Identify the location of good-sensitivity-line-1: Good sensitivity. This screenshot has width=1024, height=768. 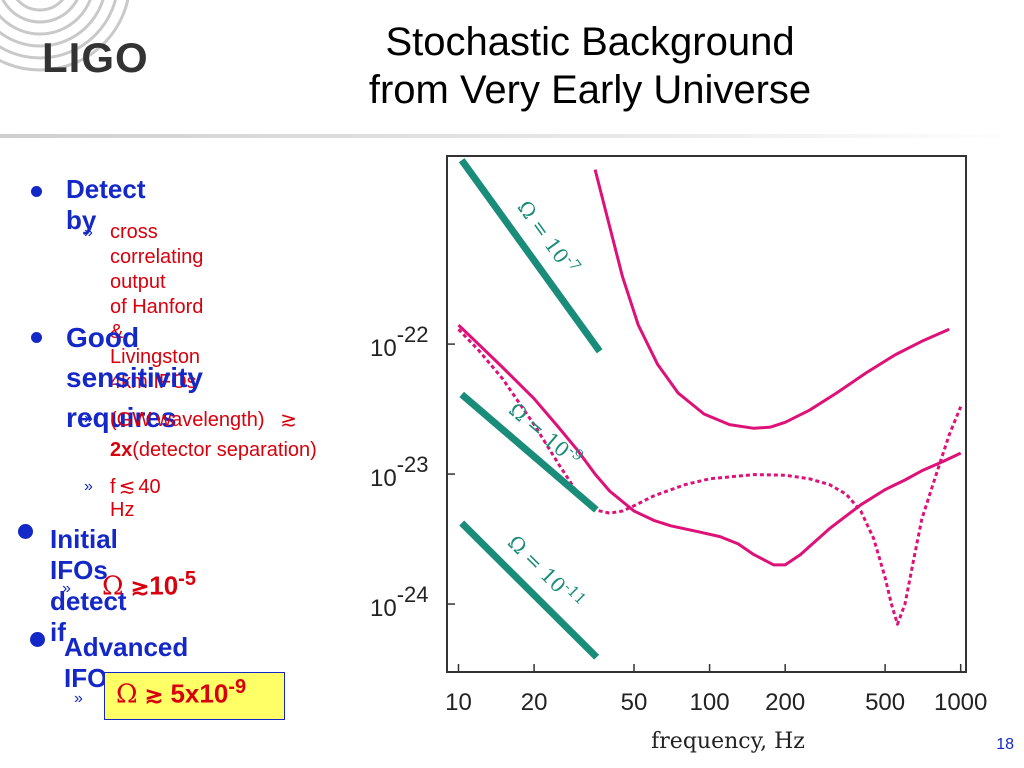
(134, 357).